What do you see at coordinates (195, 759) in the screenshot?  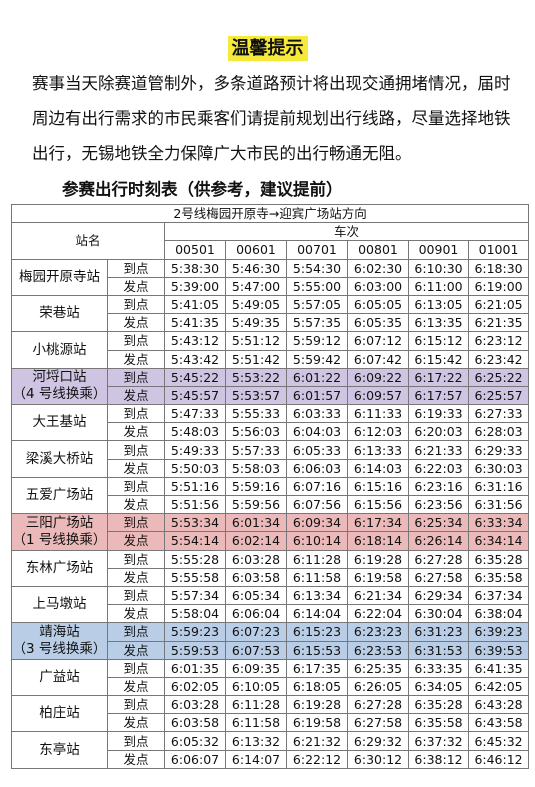 I see `depart-time-cell: 6:06:07` at bounding box center [195, 759].